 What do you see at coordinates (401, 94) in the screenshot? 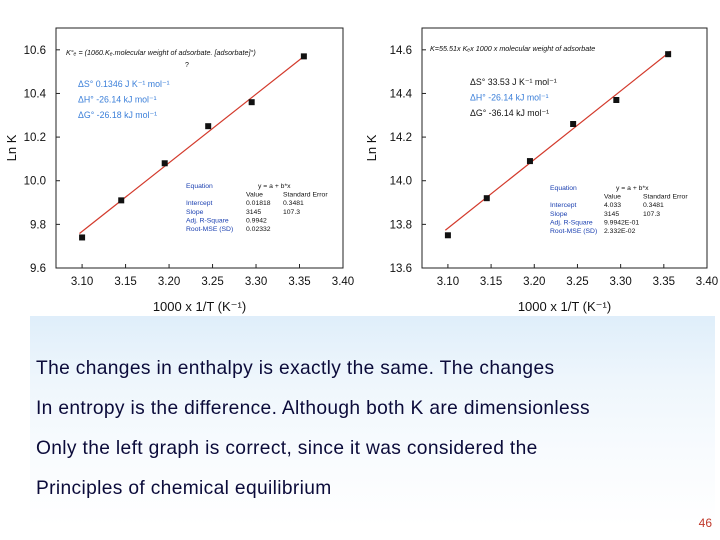
I see `y-tick-label: 14.4` at bounding box center [401, 94].